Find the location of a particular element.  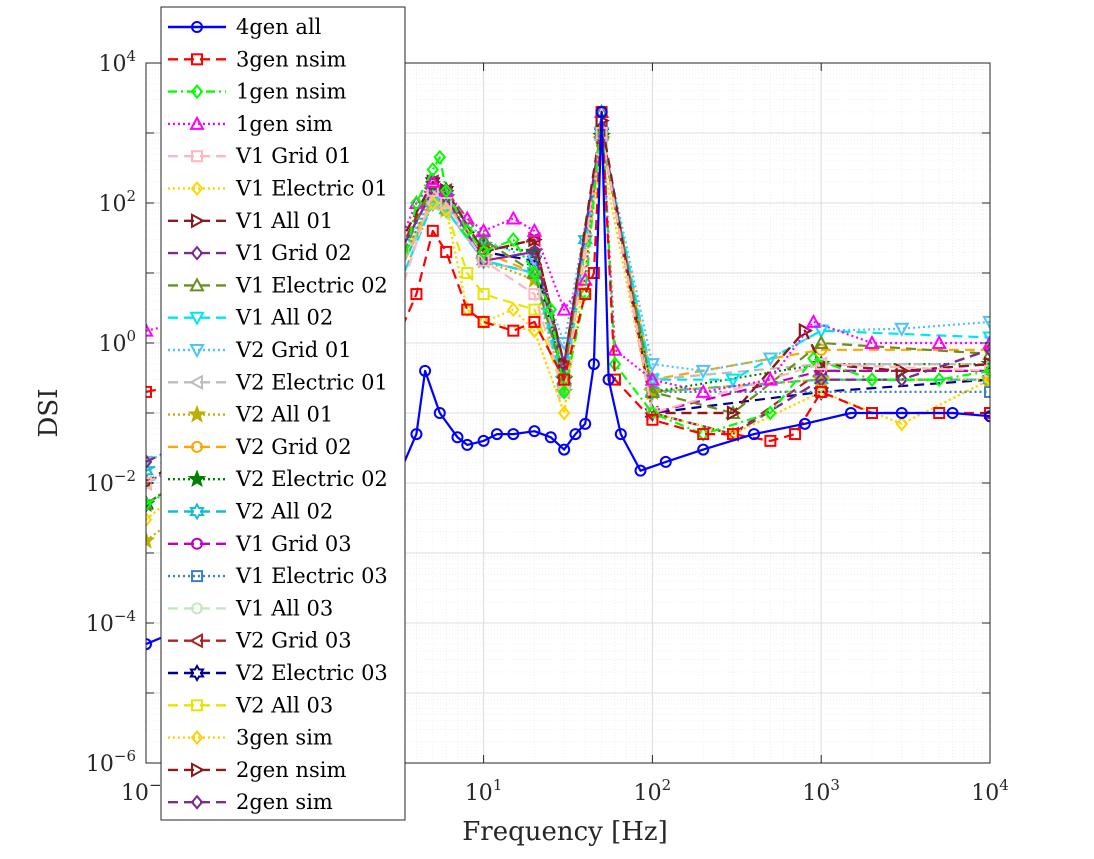

legend-entry: V2 Grid 02 is located at coordinates (260, 447).